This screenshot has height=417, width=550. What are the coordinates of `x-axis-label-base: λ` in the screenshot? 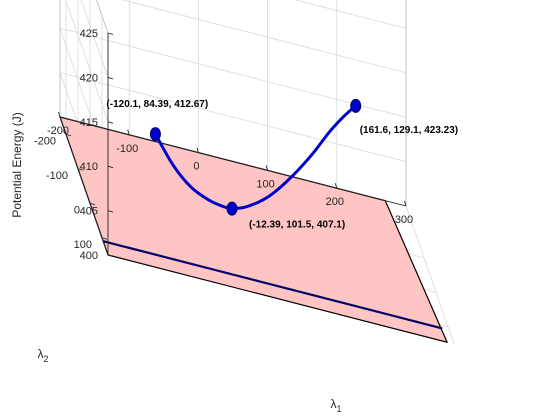 It's located at (333, 404).